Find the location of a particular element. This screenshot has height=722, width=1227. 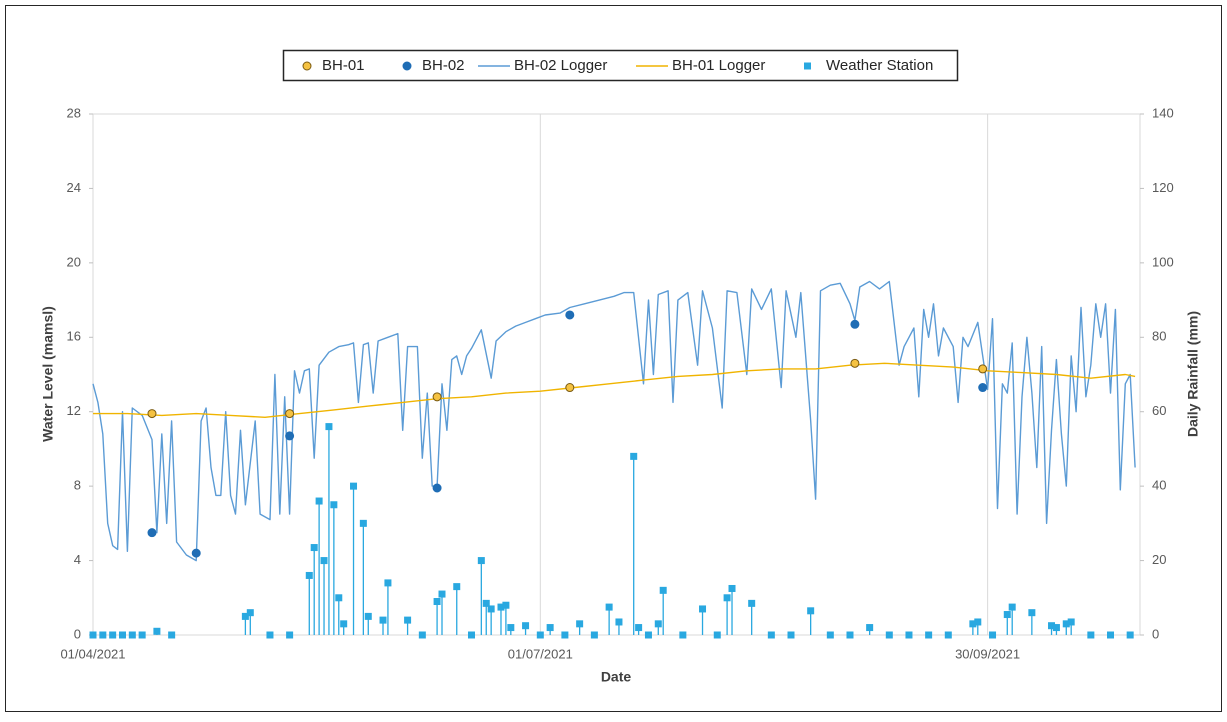

legend-label: BH-01 is located at coordinates (343, 65).